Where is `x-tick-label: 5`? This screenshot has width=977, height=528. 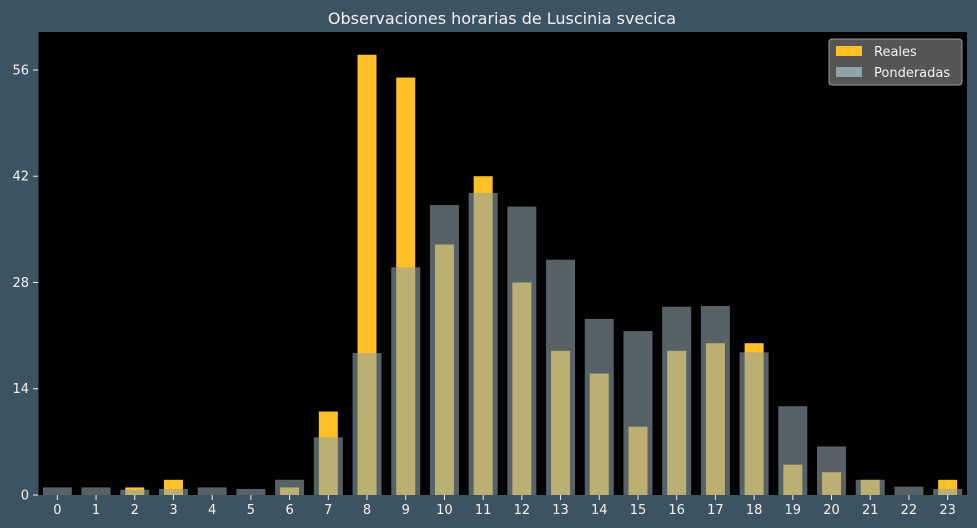
x-tick-label: 5 is located at coordinates (251, 510).